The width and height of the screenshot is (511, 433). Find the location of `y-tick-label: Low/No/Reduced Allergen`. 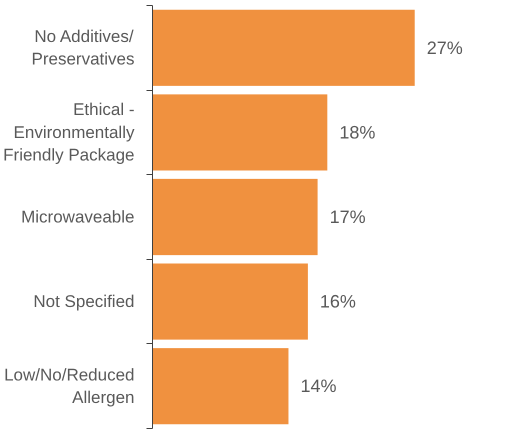

y-tick-label: Low/No/Reduced Allergen is located at coordinates (69, 386).